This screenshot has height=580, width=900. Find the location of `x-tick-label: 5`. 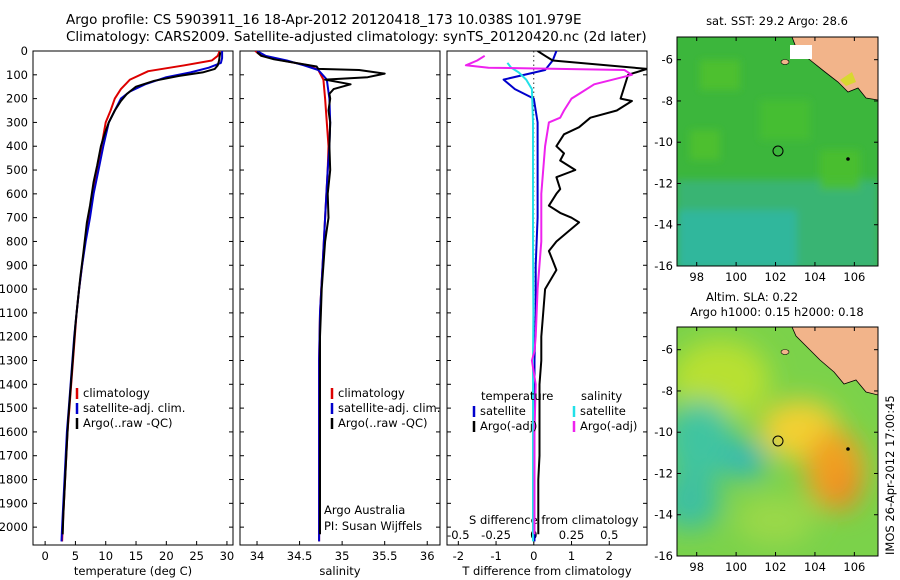

x-tick-label: 5 is located at coordinates (75, 556).